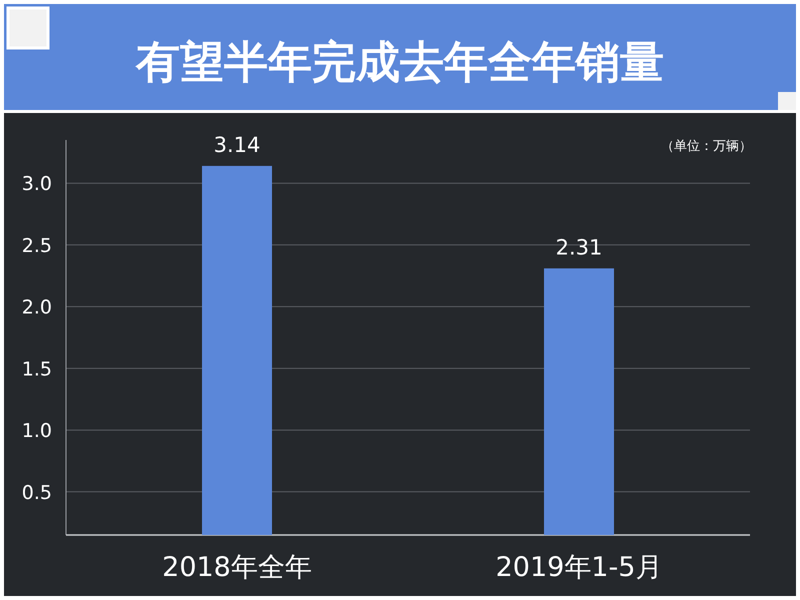 The width and height of the screenshot is (800, 600). I want to click on y-tick-label: 2.0, so click(37, 307).